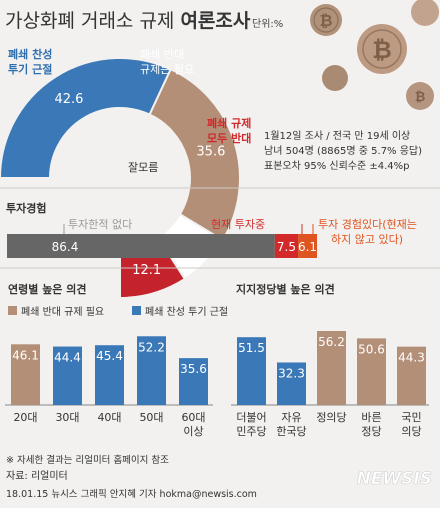  Describe the element at coordinates (371, 431) in the screenshot. I see `bar-category-label: 정당` at that location.